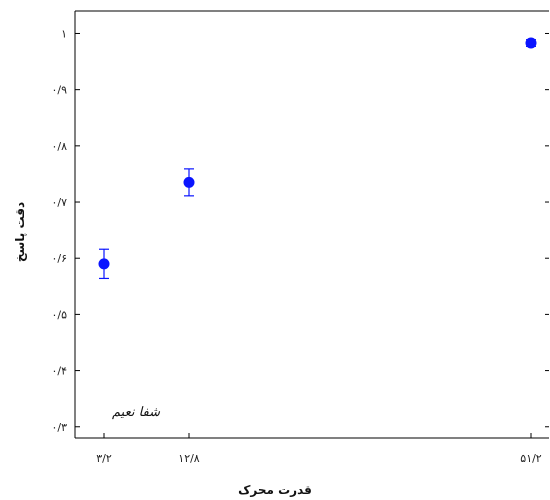  What do you see at coordinates (189, 458) in the screenshot?
I see `x-tick-label-1: ۱۲/۸` at bounding box center [189, 458].